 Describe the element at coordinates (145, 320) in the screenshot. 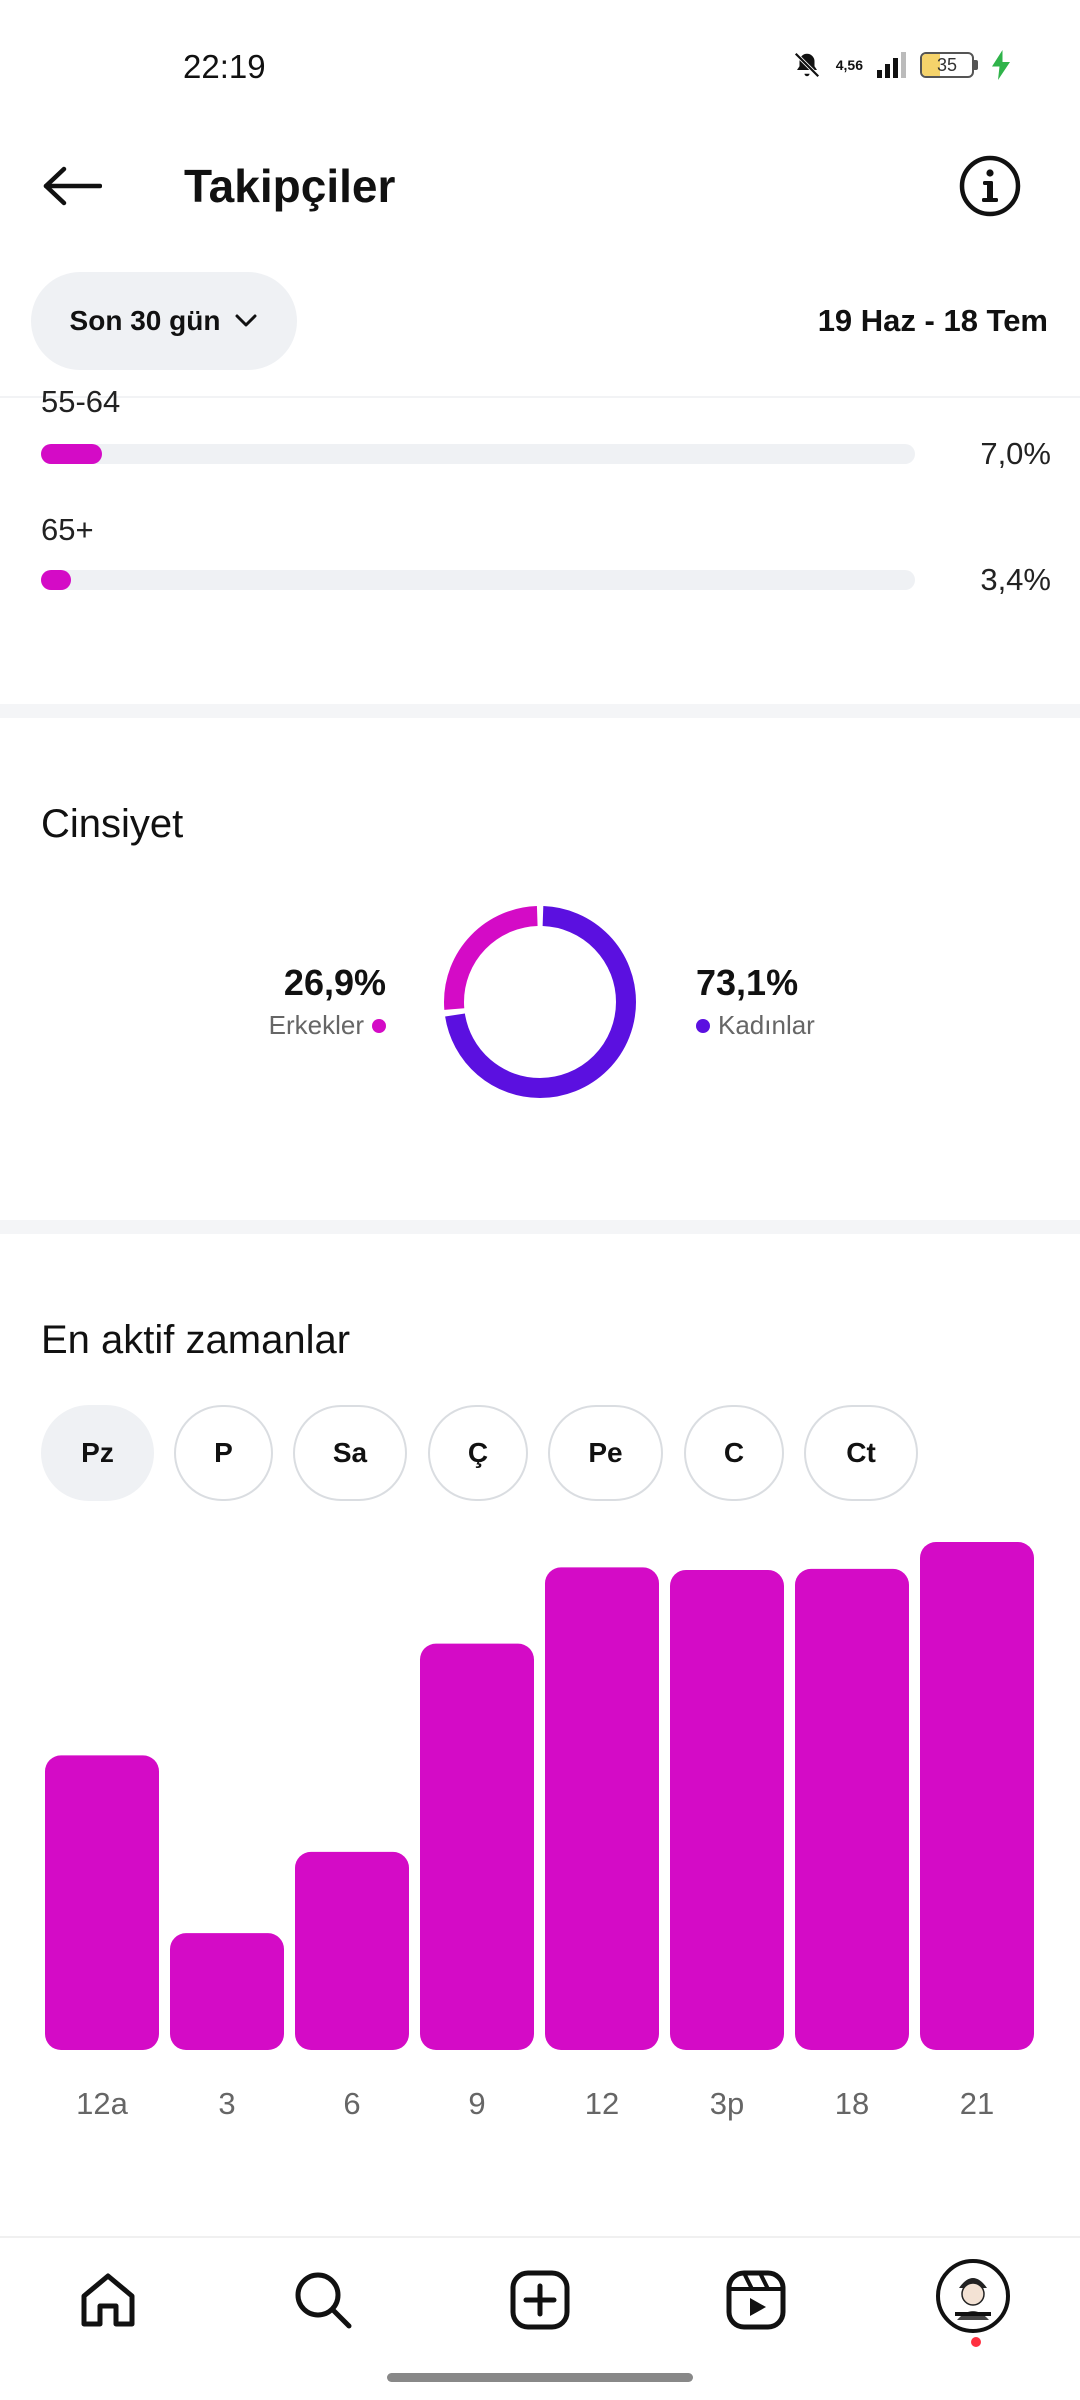

I see `date-range-dropdown-label: Son 30 gün` at that location.